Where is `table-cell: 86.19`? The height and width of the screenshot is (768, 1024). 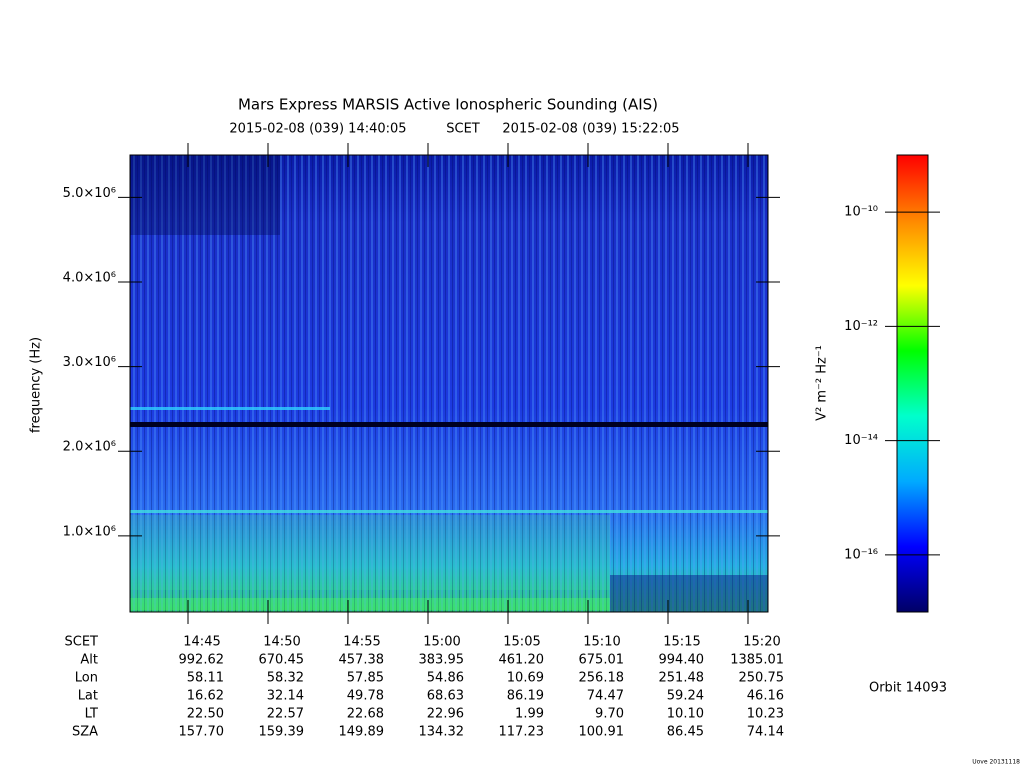 table-cell: 86.19 is located at coordinates (525, 696).